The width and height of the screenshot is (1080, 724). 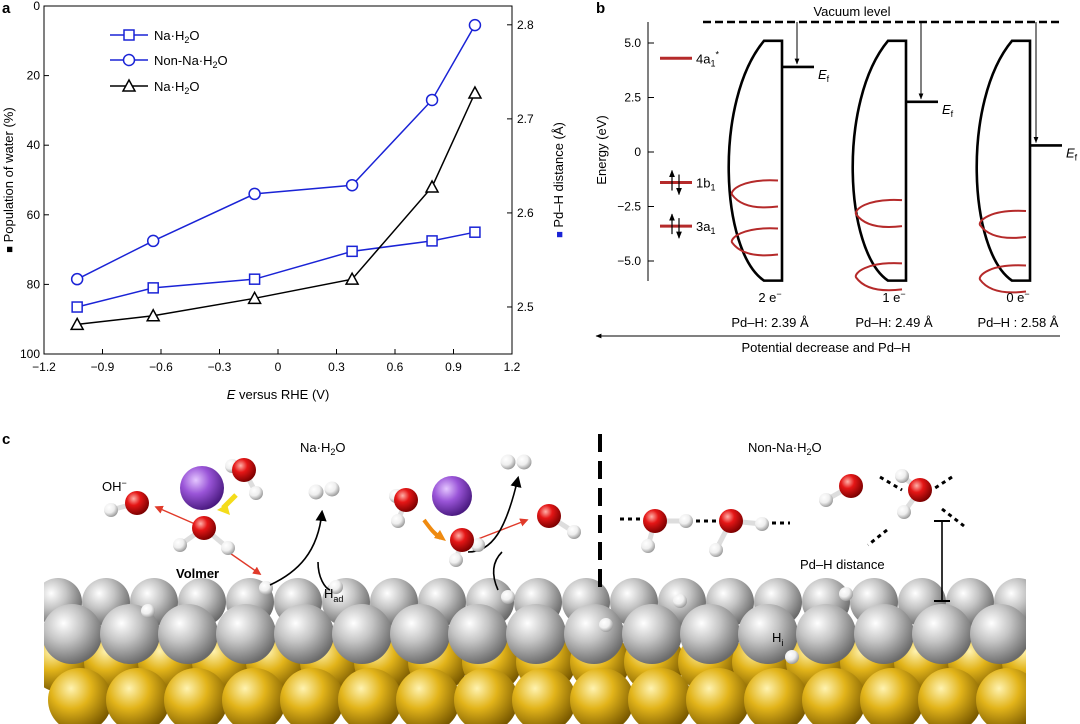 What do you see at coordinates (705, 184) in the screenshot?
I see `orbital-label: 1b1` at bounding box center [705, 184].